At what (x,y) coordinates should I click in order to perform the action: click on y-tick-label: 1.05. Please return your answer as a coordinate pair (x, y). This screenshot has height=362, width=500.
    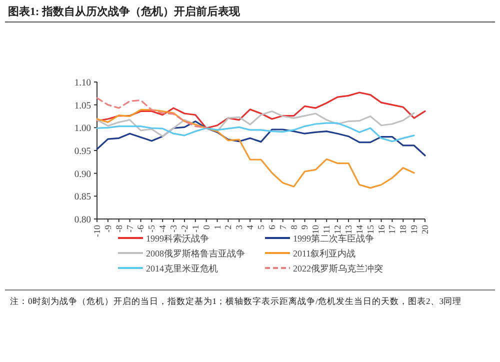
    Looking at the image, I should click on (83, 106).